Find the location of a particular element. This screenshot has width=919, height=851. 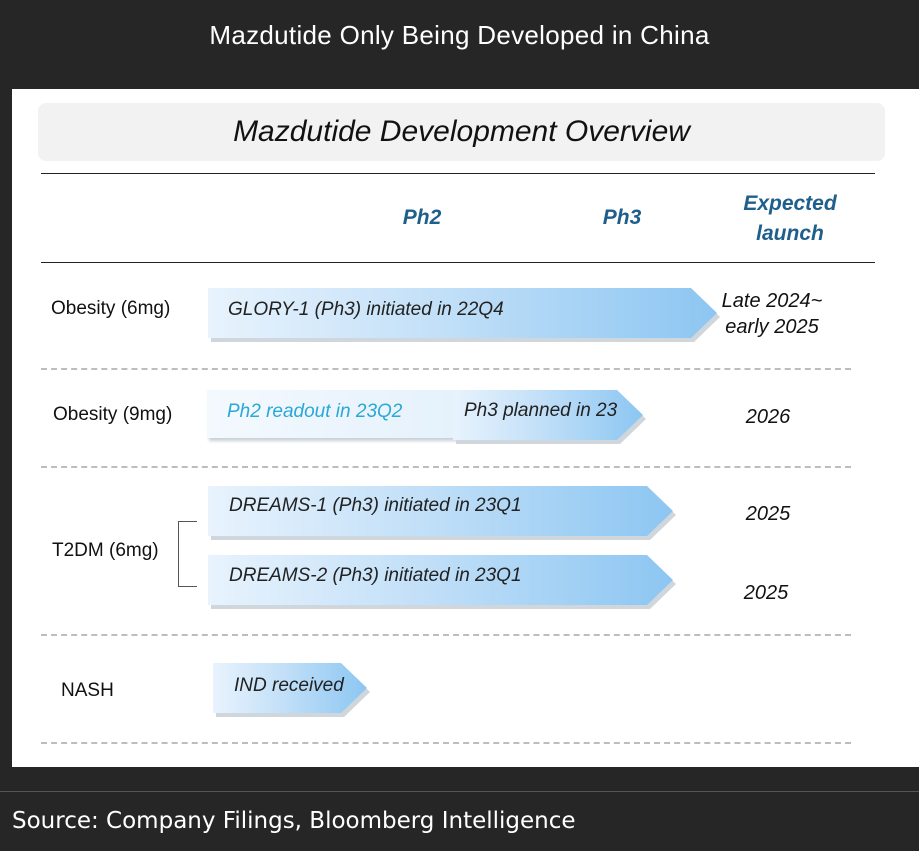

header-rule is located at coordinates (458, 262).